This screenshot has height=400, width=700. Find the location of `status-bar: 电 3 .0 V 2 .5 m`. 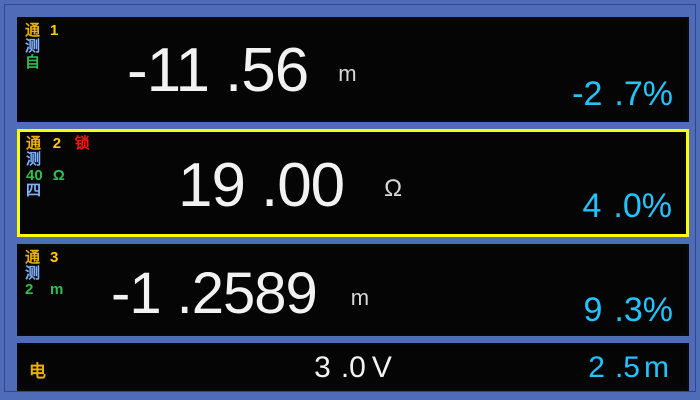

status-bar: 电 3 .0 V 2 .5 m is located at coordinates (353, 367).